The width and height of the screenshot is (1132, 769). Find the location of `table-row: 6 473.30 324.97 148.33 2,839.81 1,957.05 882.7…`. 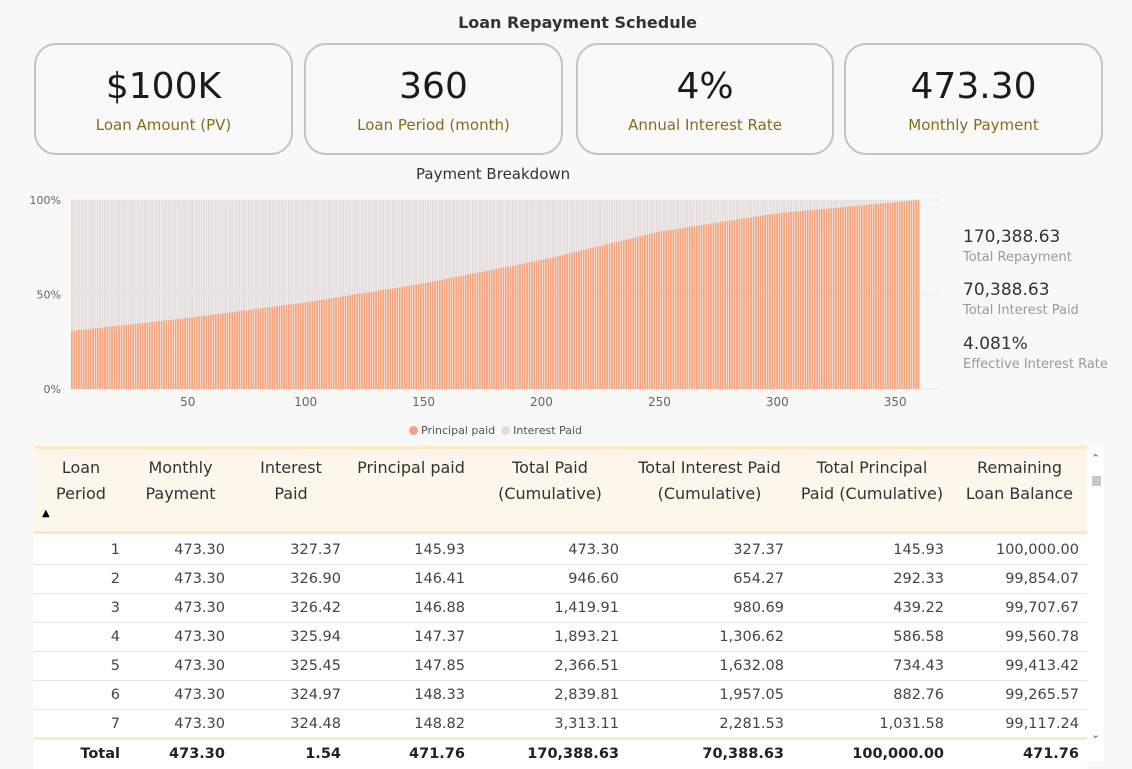

table-row: 6 473.30 324.97 148.33 2,839.81 1,957.05 882.7… is located at coordinates (560, 695).